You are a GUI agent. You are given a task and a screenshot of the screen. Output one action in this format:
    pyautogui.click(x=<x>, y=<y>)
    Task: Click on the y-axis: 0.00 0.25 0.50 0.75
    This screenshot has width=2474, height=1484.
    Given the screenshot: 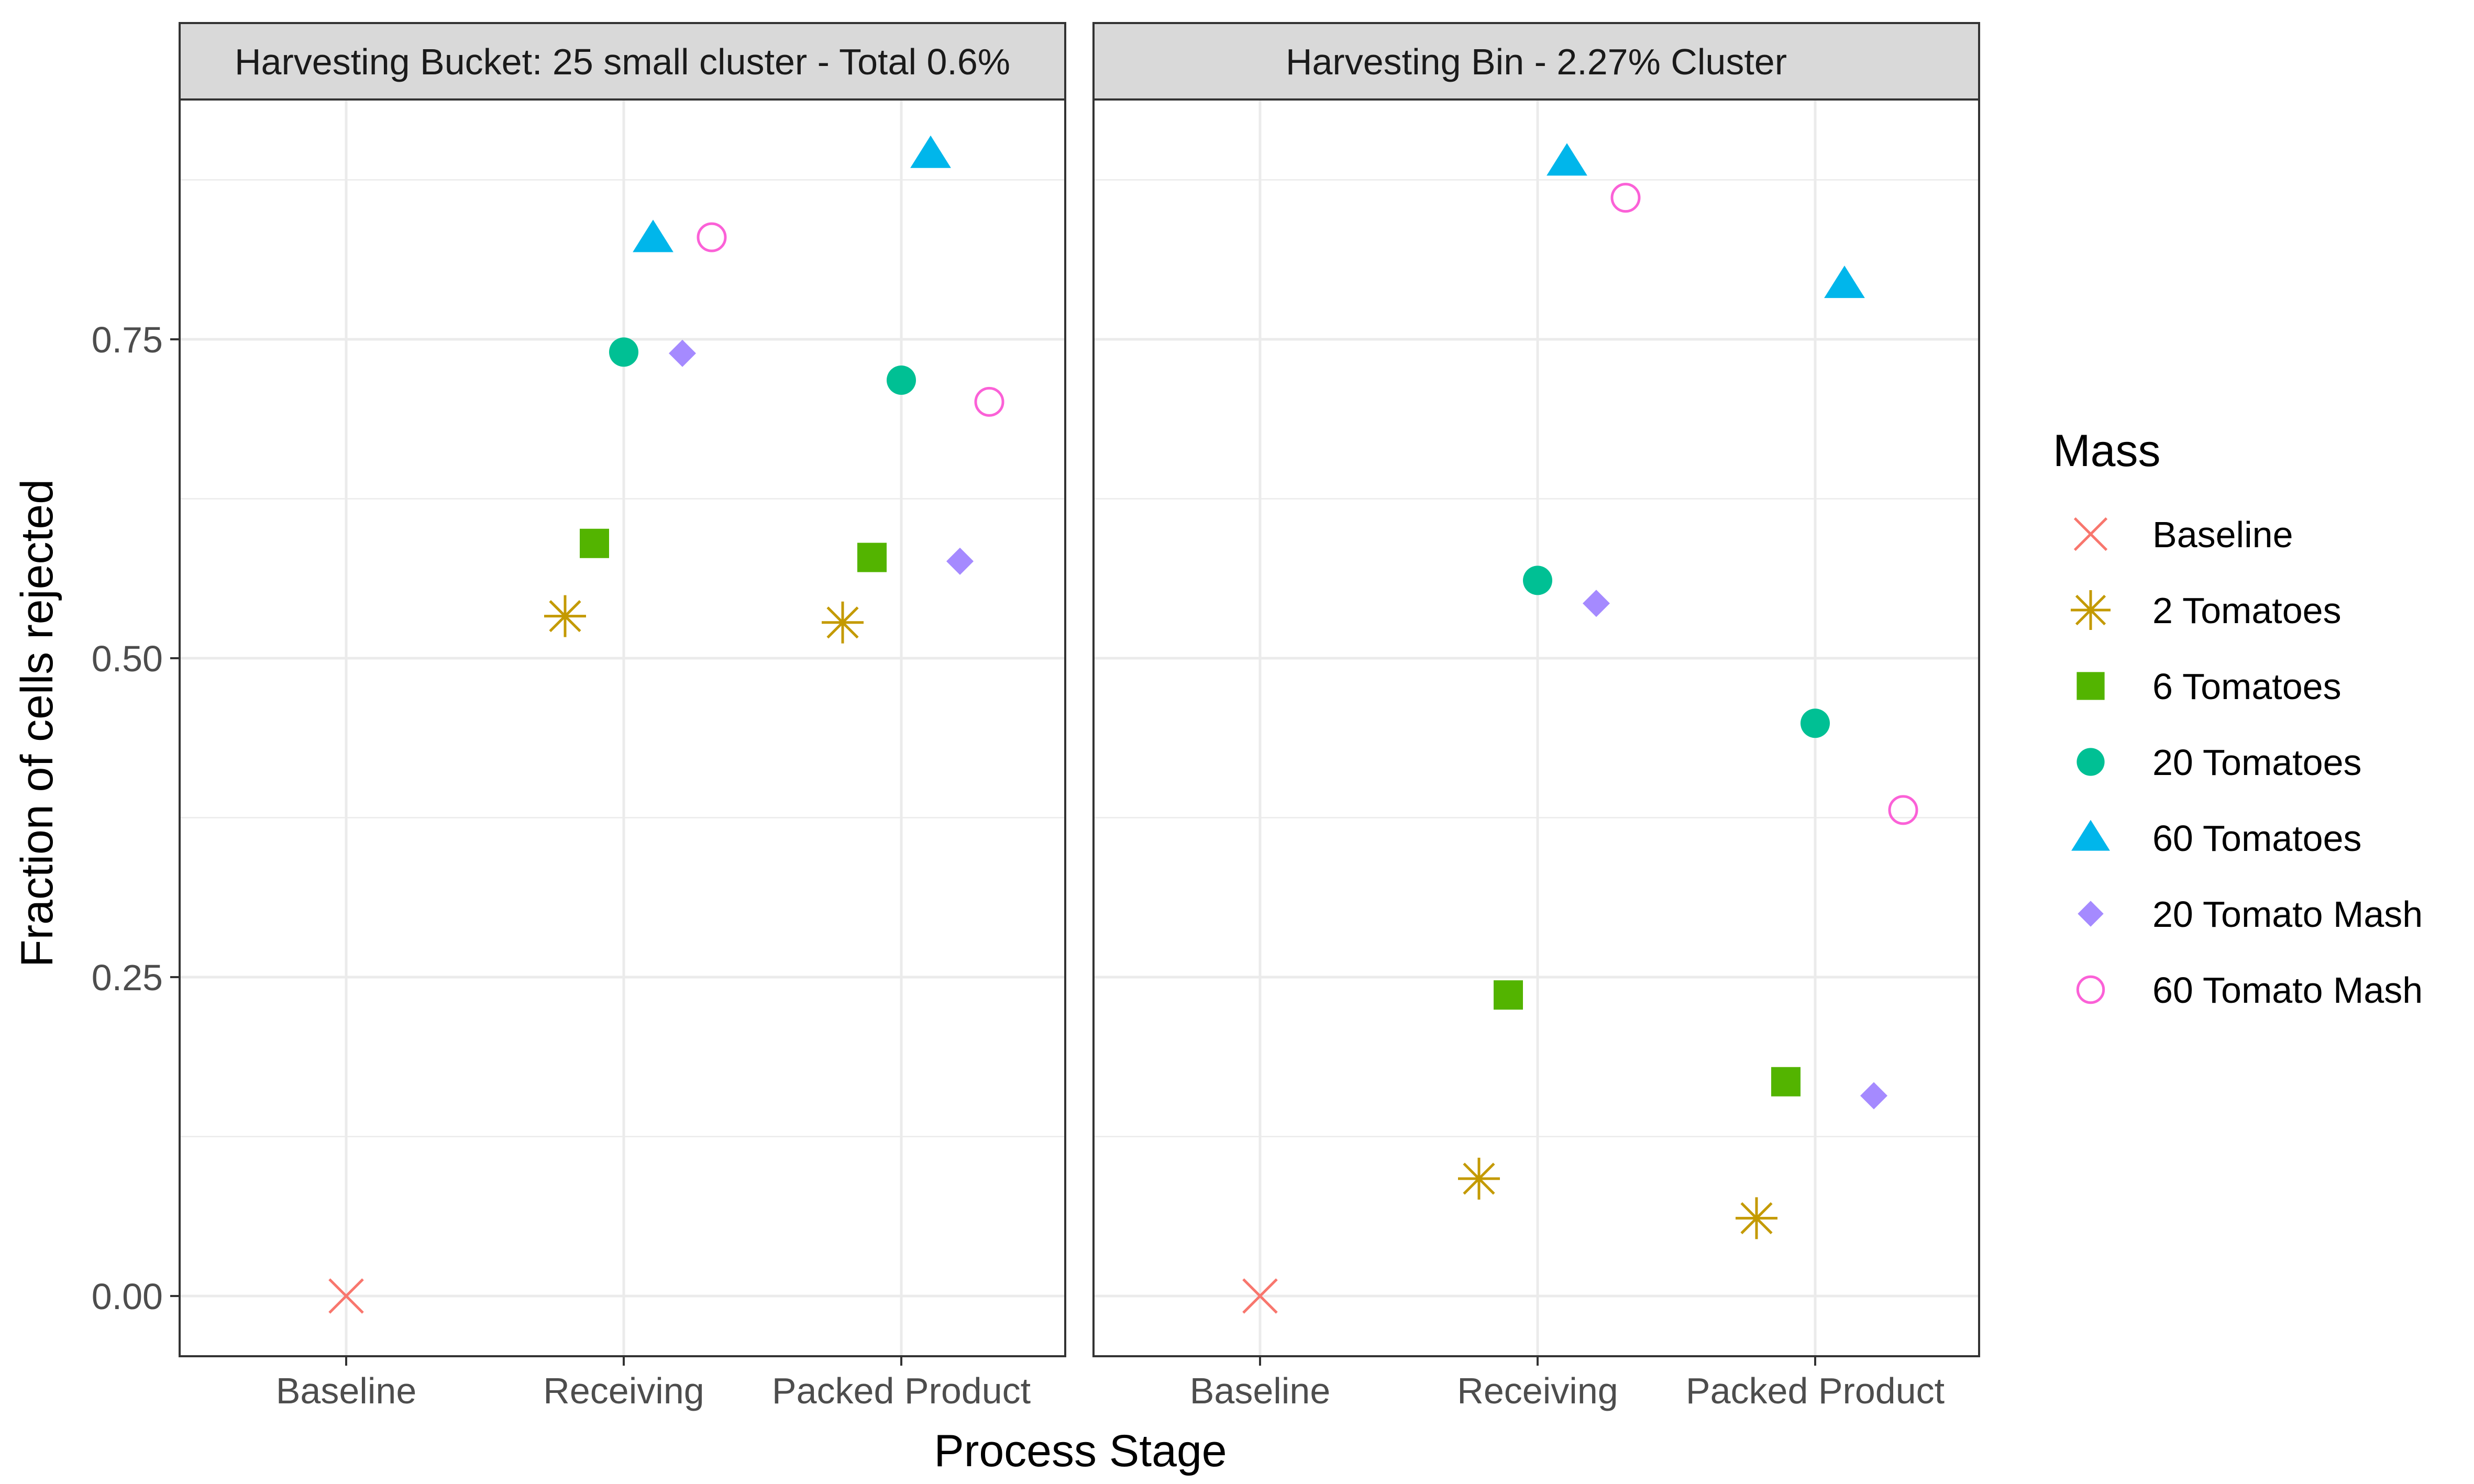 What is the action you would take?
    pyautogui.click(x=136, y=818)
    